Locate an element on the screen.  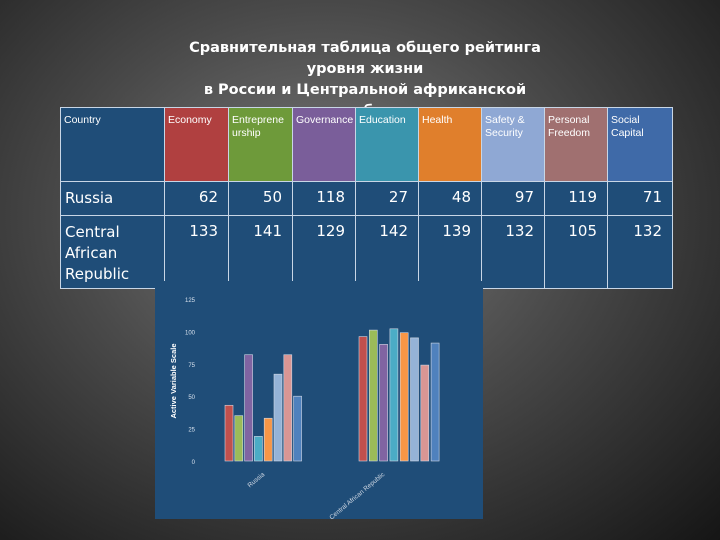
header-governance: Governance is located at coordinates (324, 144).